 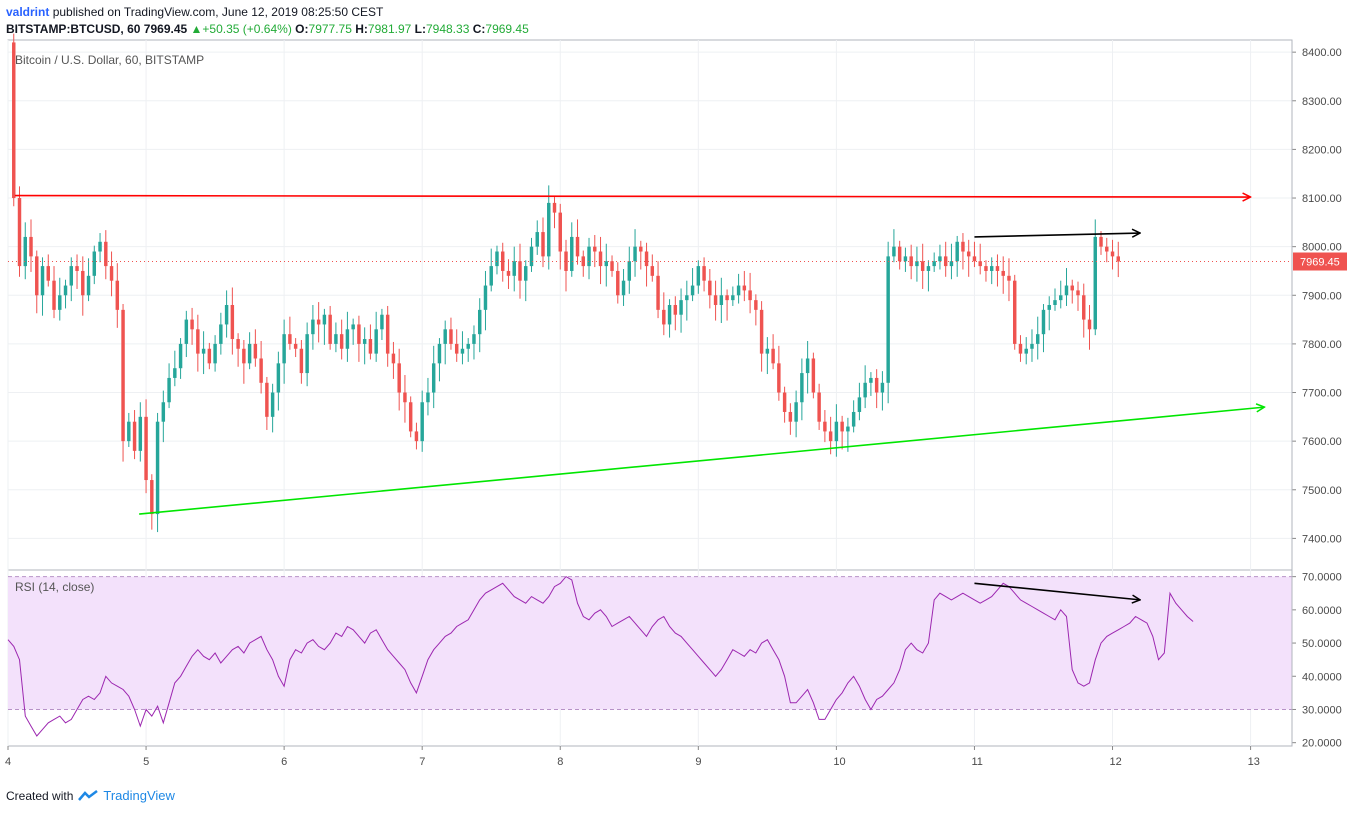 I want to click on symbol-label: BITSTAMP:BTCUSD, 60, so click(x=73, y=29).